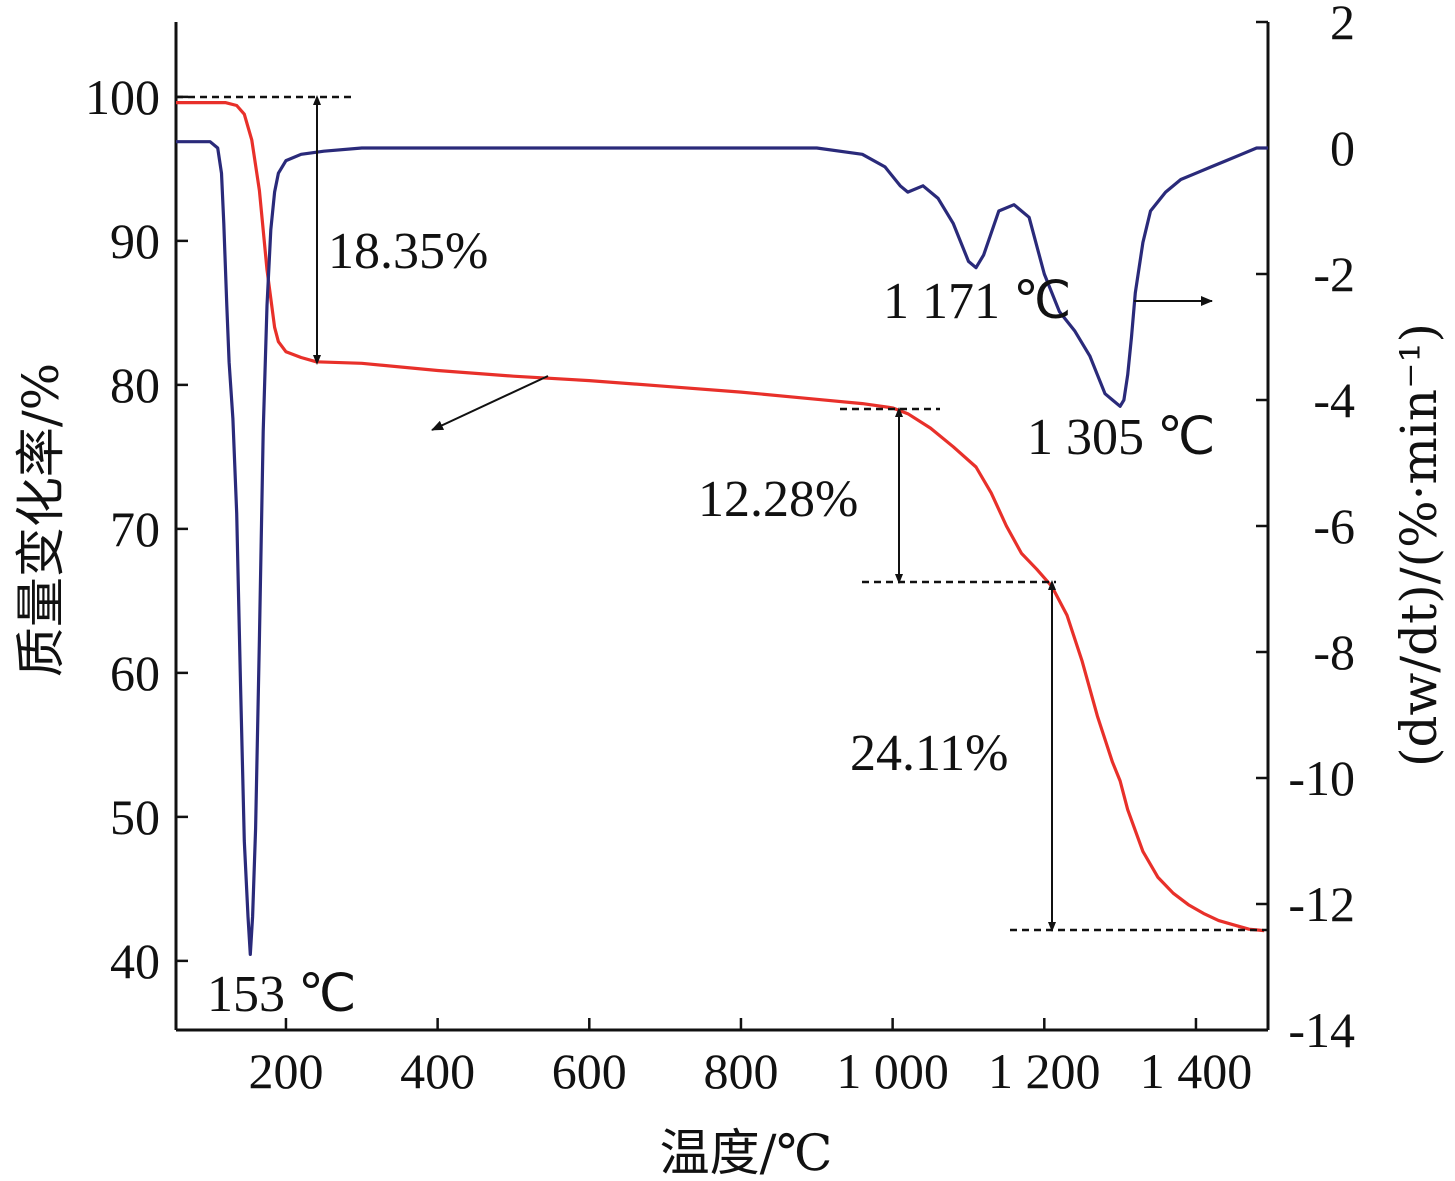  Describe the element at coordinates (135, 241) in the screenshot. I see `left-tick-label: 90` at that location.